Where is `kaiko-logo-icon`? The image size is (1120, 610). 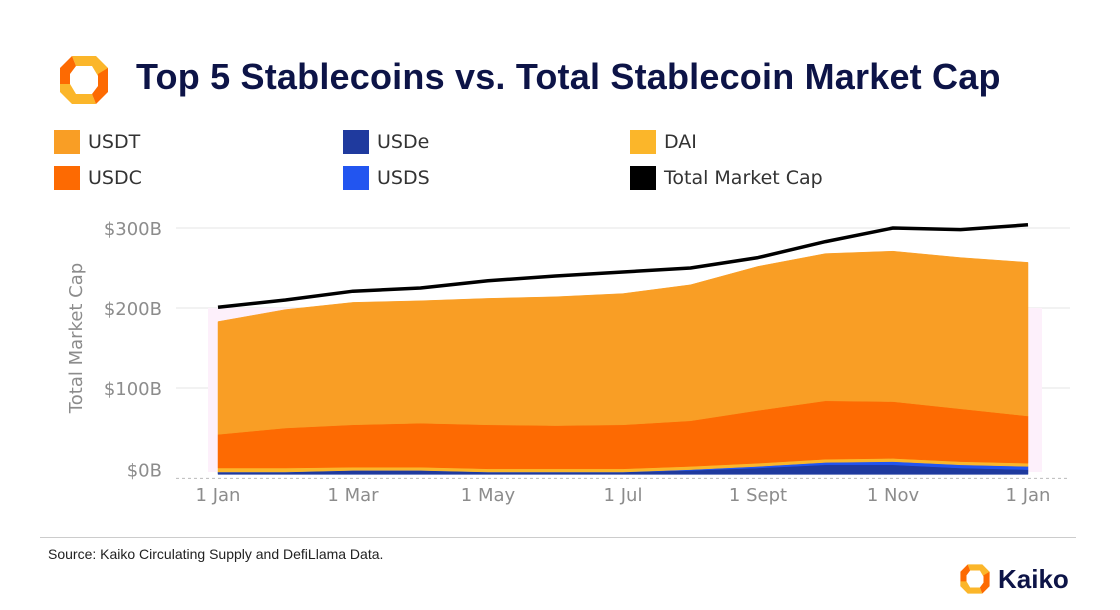 kaiko-logo-icon is located at coordinates (84, 80).